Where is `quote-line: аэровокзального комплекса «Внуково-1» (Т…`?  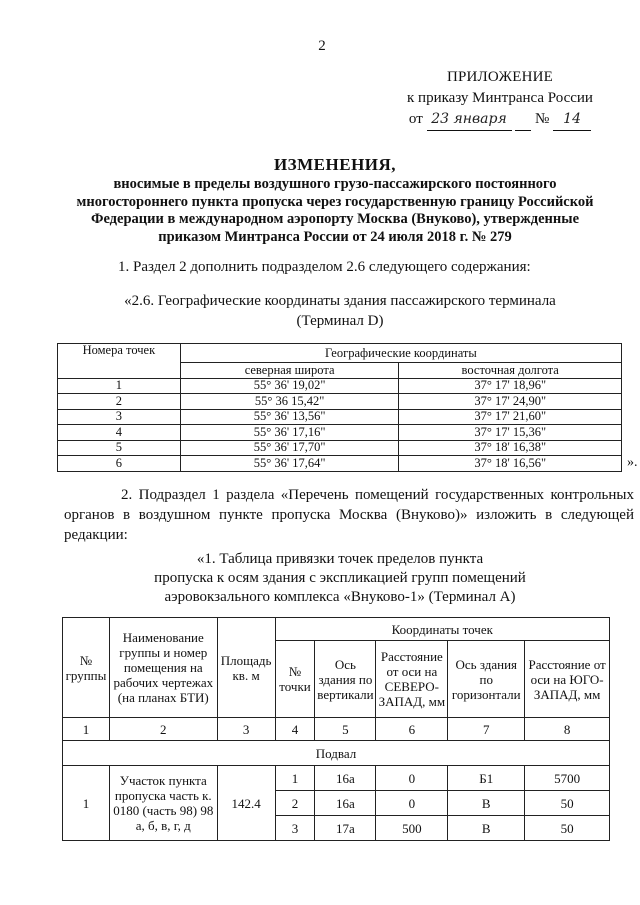 quote-line: аэровокзального комплекса «Внуково-1» (Т… is located at coordinates (340, 597).